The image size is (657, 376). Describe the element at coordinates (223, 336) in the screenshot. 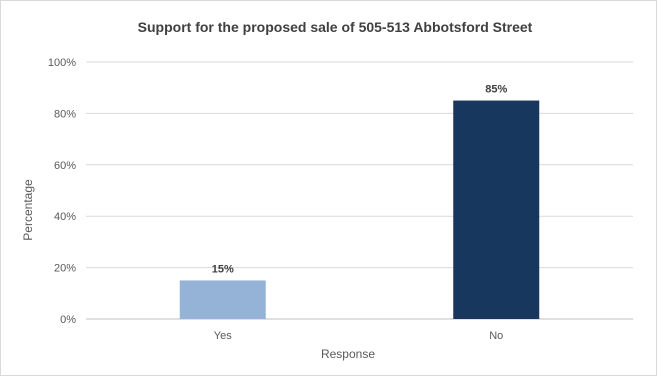

I see `x-tick-label-yes: Yes` at that location.